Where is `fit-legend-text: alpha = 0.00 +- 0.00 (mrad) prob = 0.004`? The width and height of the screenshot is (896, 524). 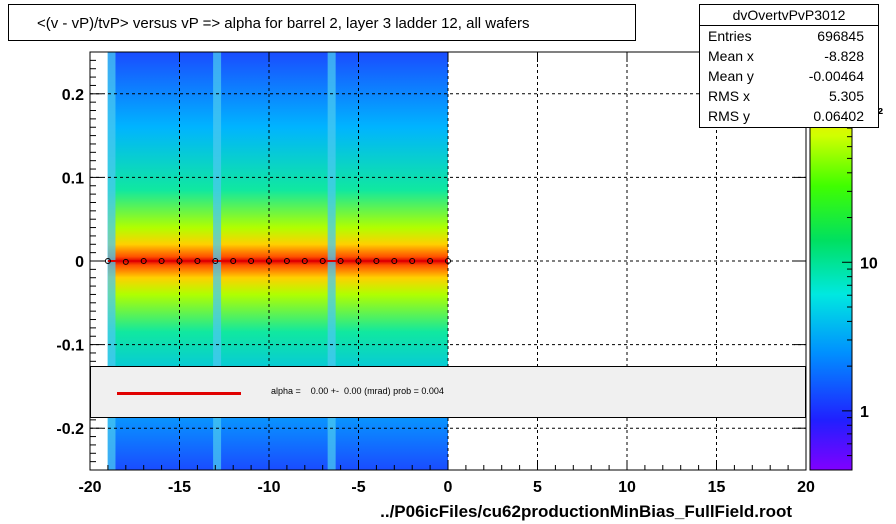
fit-legend-text: alpha = 0.00 +- 0.00 (mrad) prob = 0.004 is located at coordinates (357, 391).